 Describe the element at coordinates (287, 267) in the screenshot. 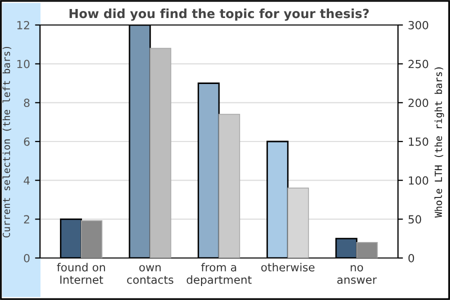

I see `x-tick-label: otherwise` at that location.